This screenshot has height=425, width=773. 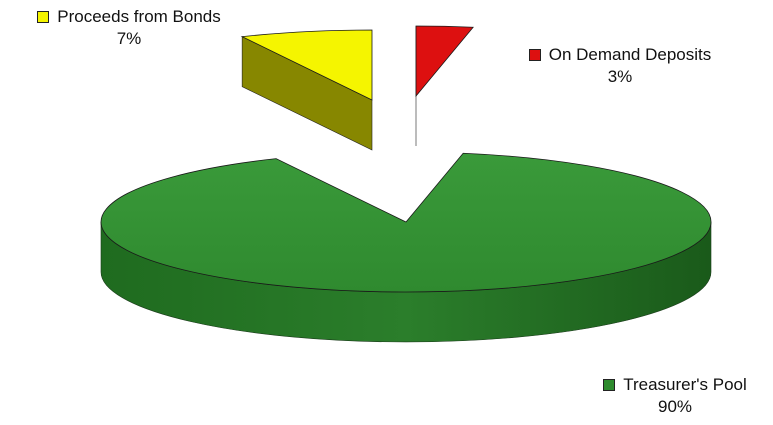 What do you see at coordinates (630, 54) in the screenshot?
I see `label-text-on-demand: On Demand Deposits` at bounding box center [630, 54].